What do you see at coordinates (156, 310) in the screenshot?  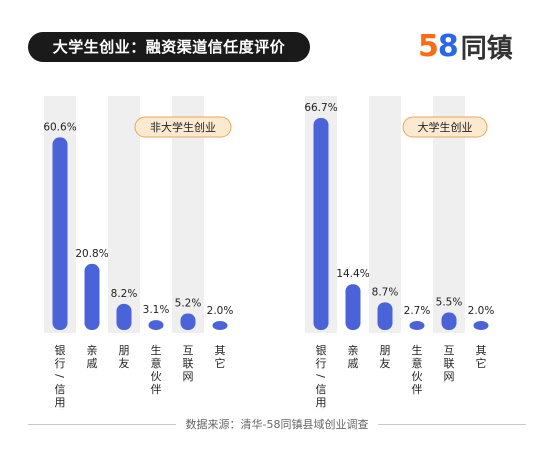 I see `value-label-4: 3.1%` at bounding box center [156, 310].